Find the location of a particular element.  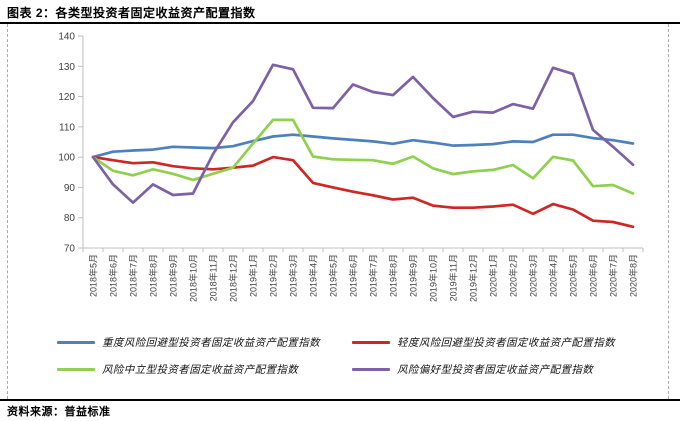

legend-label-1: 轻度风险回避型投资者固定收益资产配置指数 is located at coordinates (506, 342).